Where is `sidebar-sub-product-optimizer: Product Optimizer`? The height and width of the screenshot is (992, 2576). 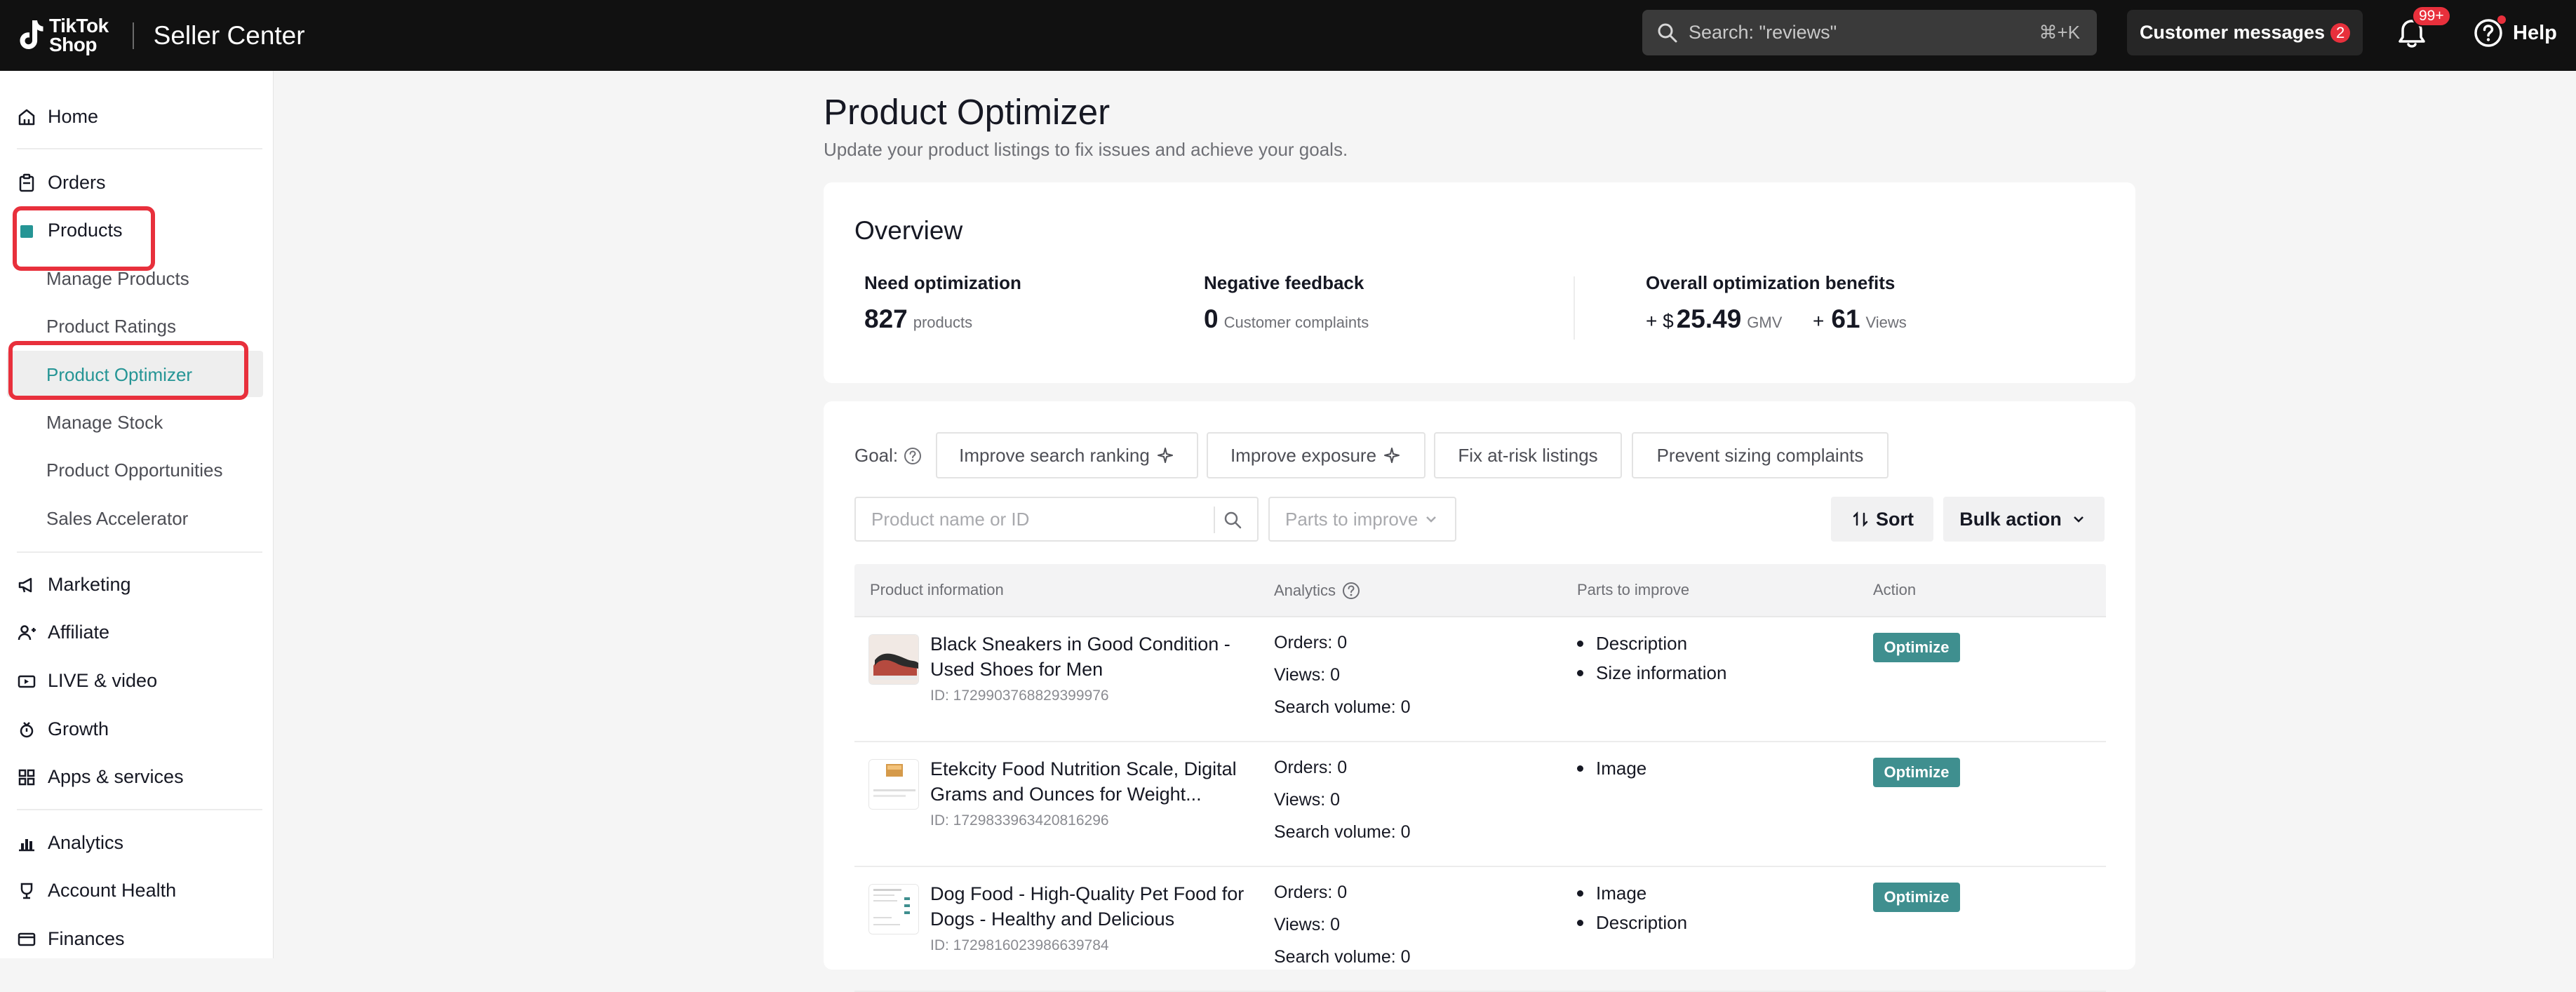
sidebar-sub-product-optimizer: Product Optimizer is located at coordinates (119, 374).